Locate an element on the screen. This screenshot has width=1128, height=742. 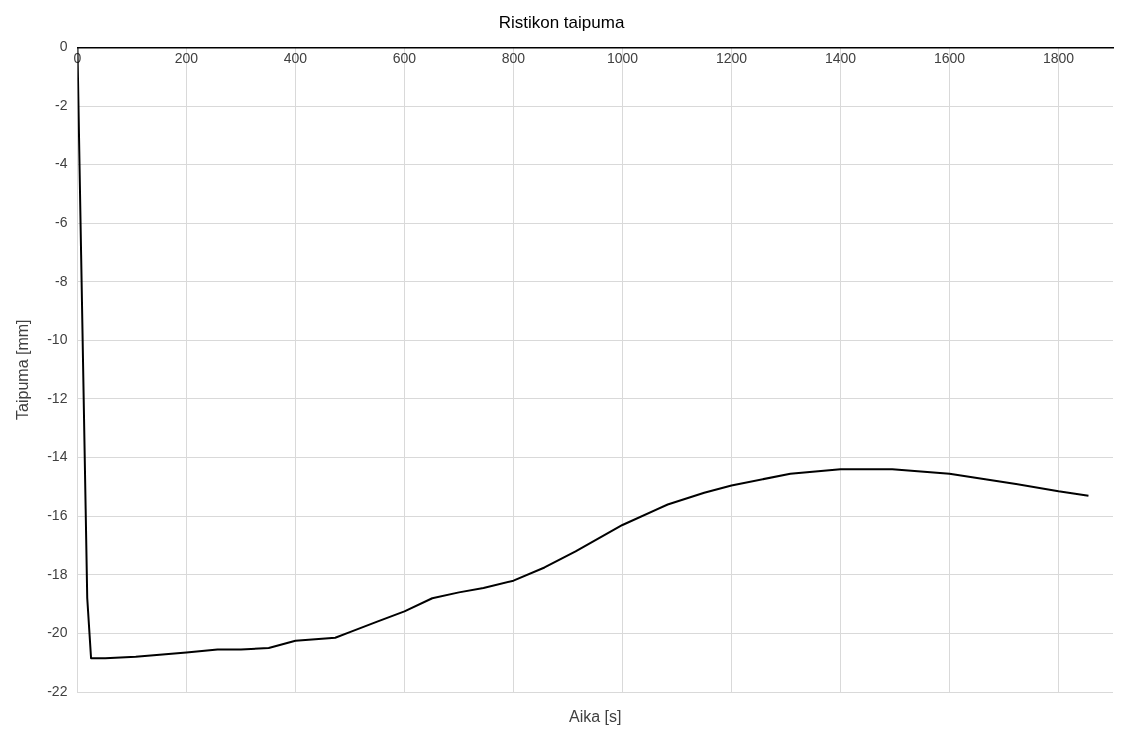
y-tick-label: -18 is located at coordinates (57, 573).